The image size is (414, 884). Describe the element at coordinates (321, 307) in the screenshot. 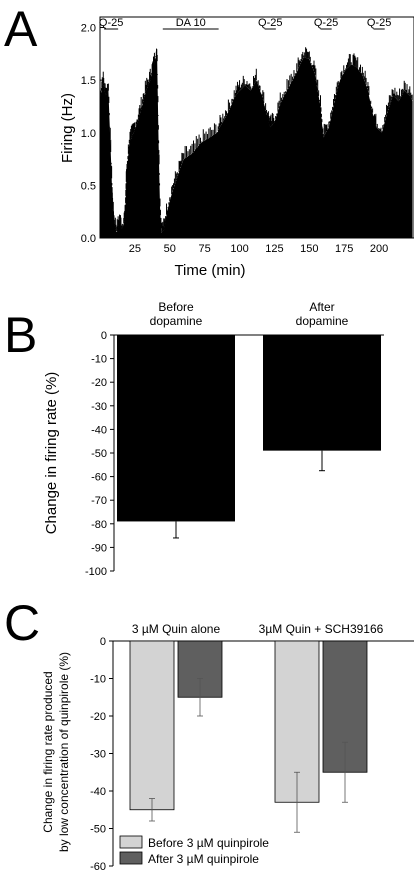

I see `category-label: After` at that location.